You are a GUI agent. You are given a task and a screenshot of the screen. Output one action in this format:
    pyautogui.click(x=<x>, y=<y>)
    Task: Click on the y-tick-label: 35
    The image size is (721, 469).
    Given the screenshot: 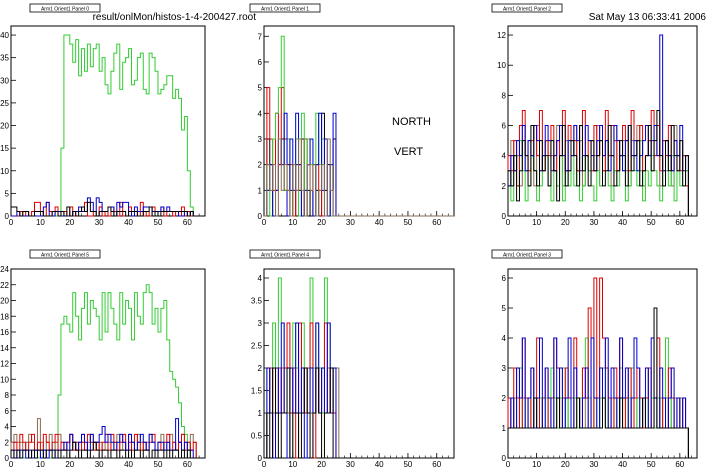 What is the action you would take?
    pyautogui.click(x=4, y=58)
    